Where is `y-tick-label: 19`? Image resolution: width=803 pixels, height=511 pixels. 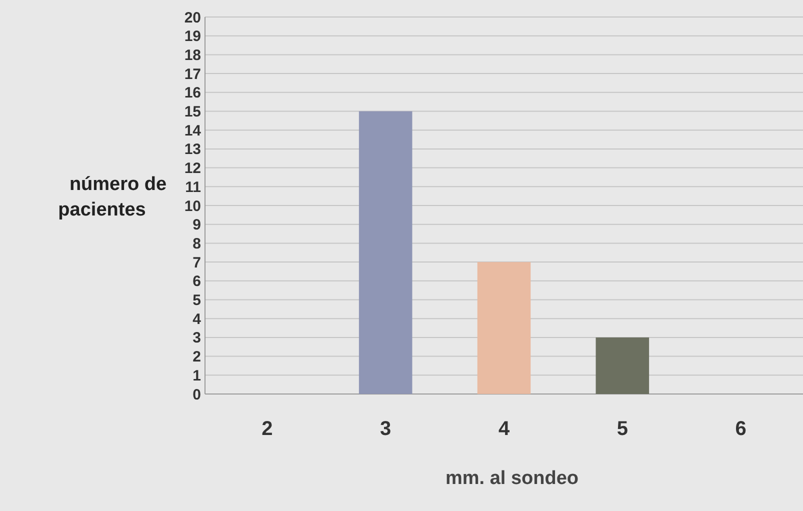
y-tick-label: 19 is located at coordinates (192, 37).